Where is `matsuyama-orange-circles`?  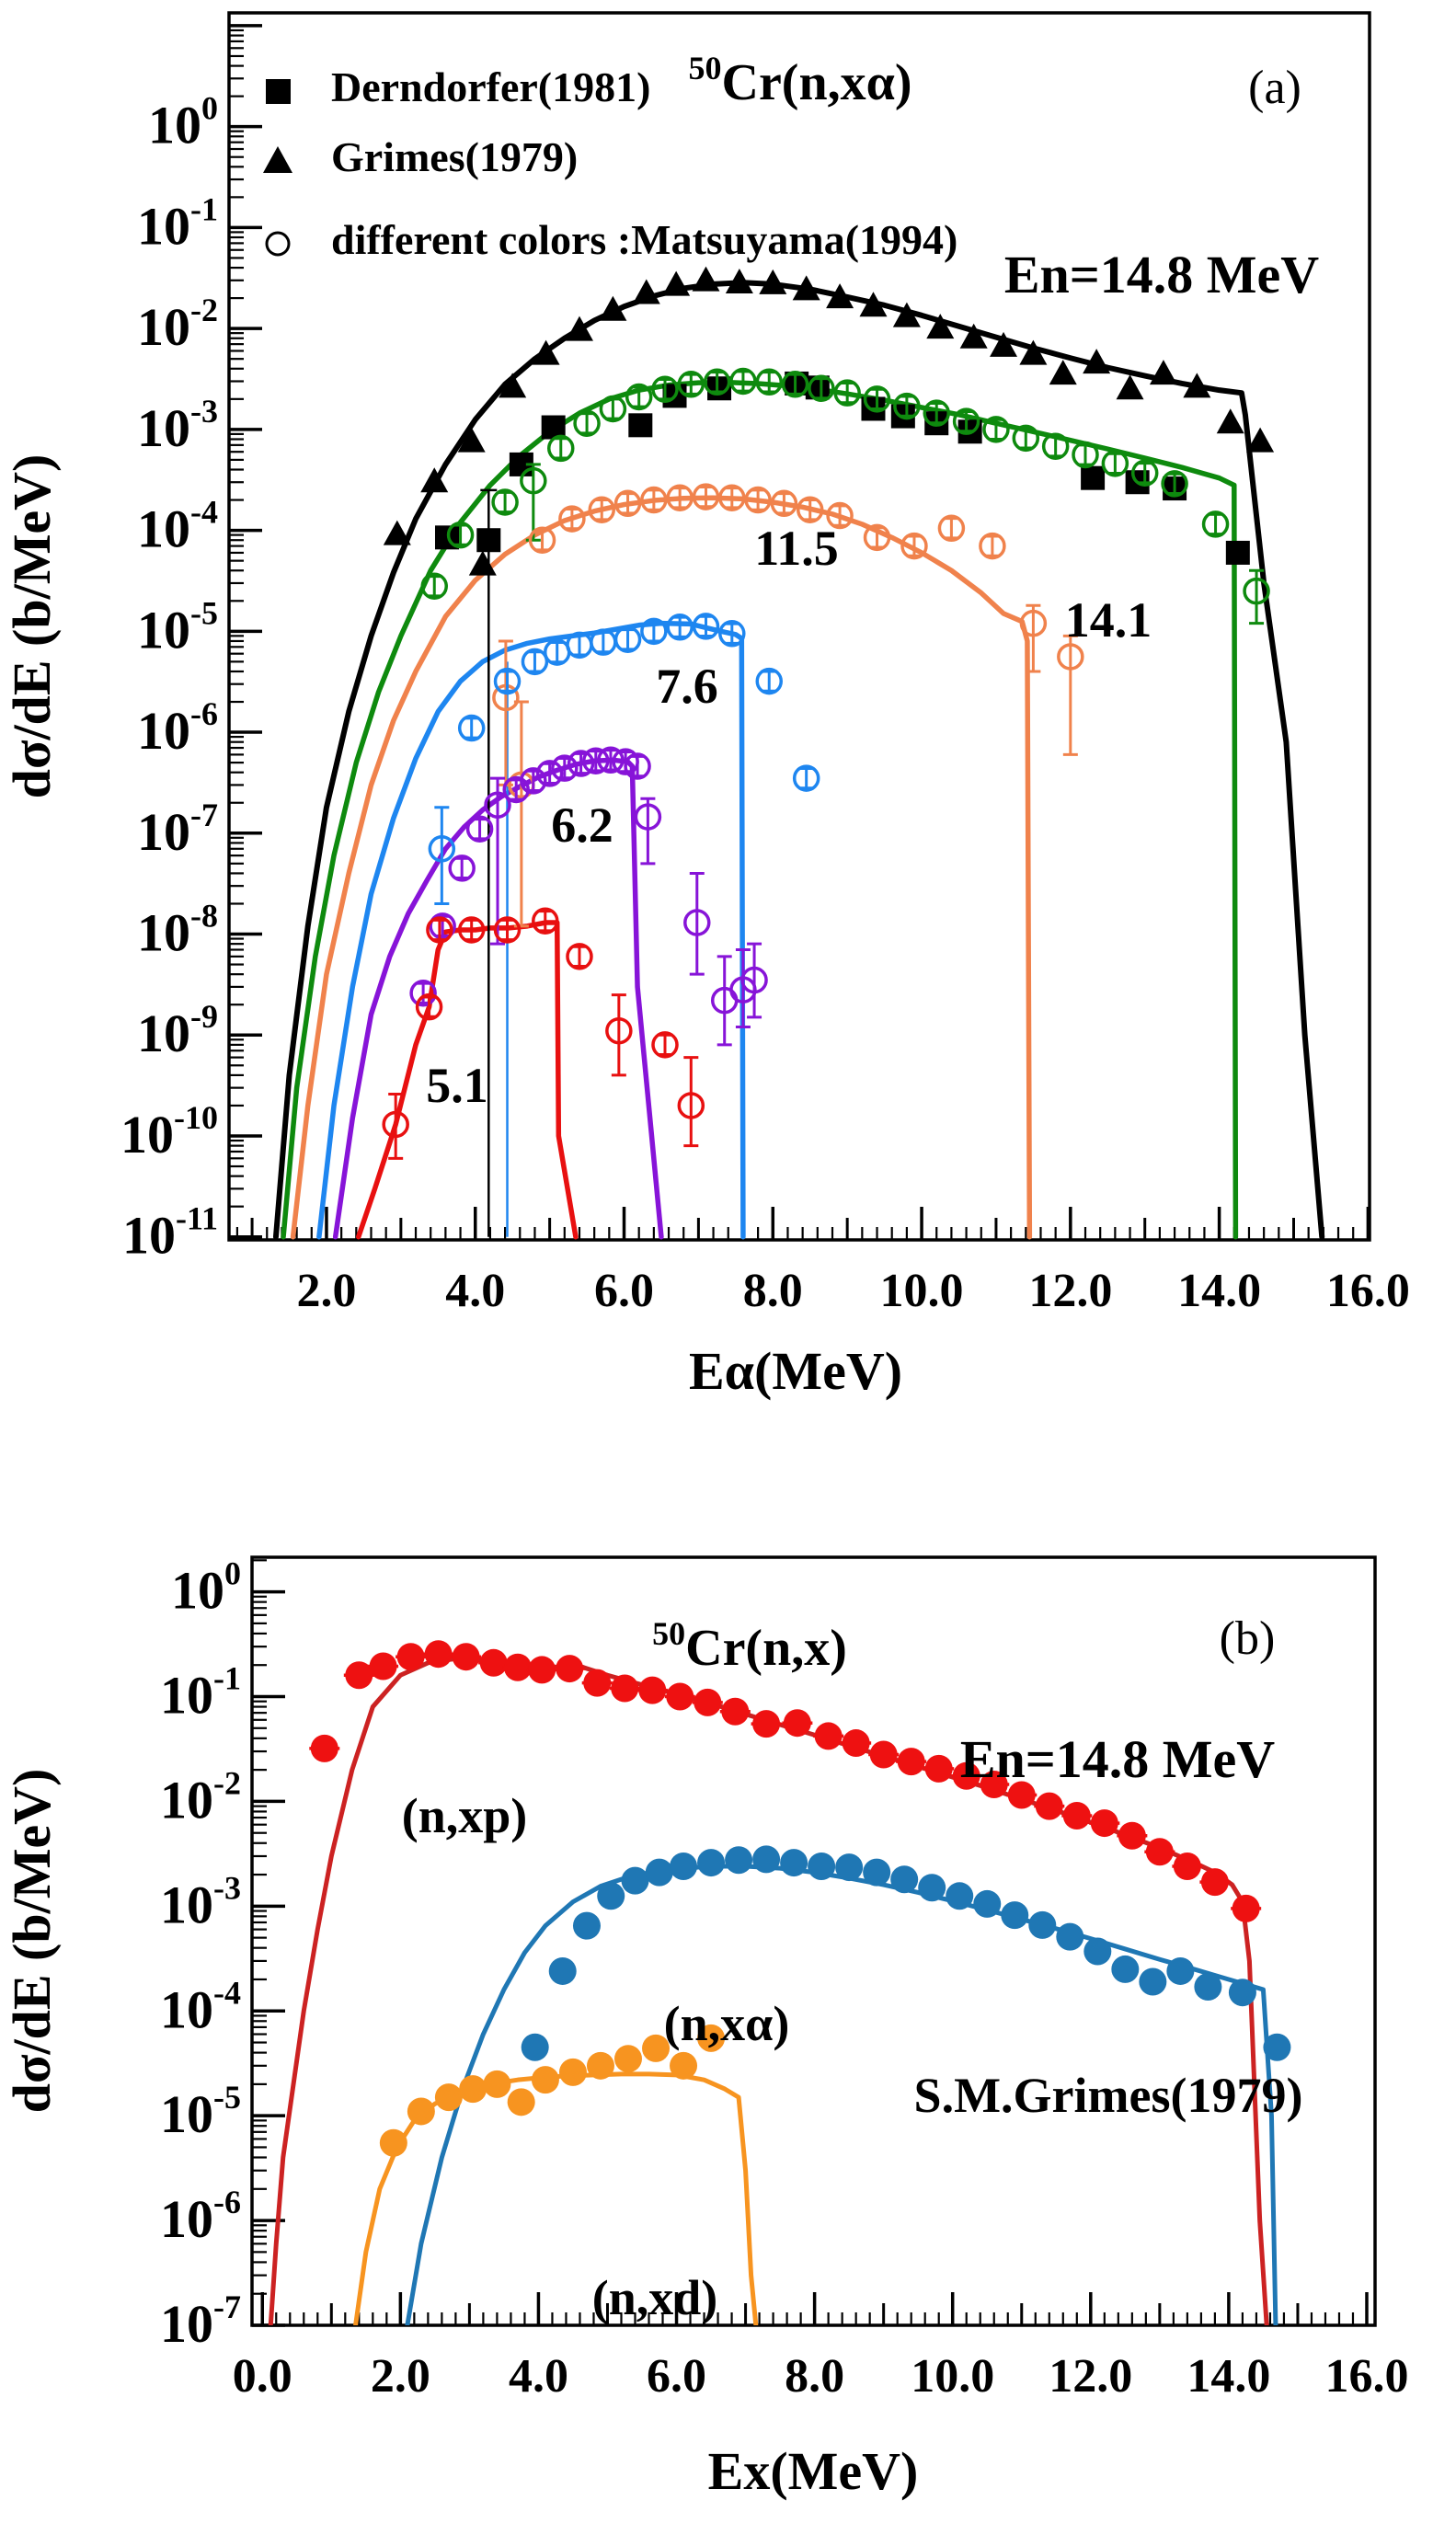 matsuyama-orange-circles is located at coordinates (788, 705).